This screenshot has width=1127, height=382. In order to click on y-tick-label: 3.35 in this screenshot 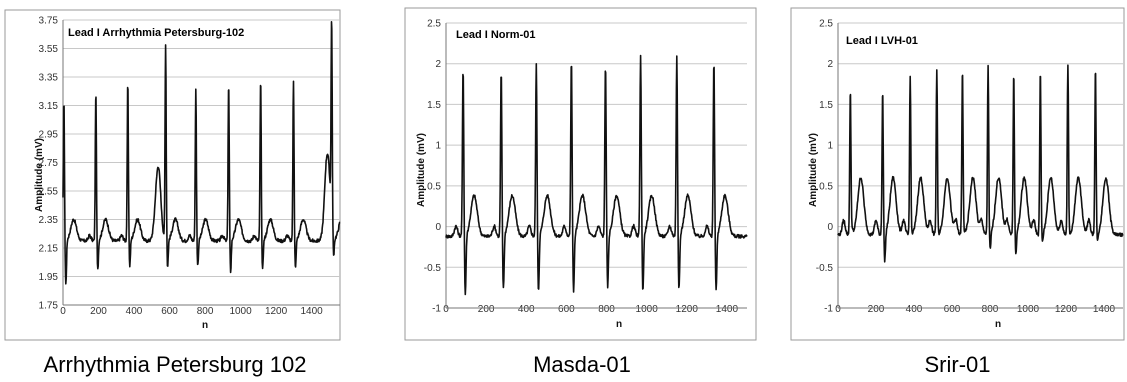, I will do `click(49, 78)`.